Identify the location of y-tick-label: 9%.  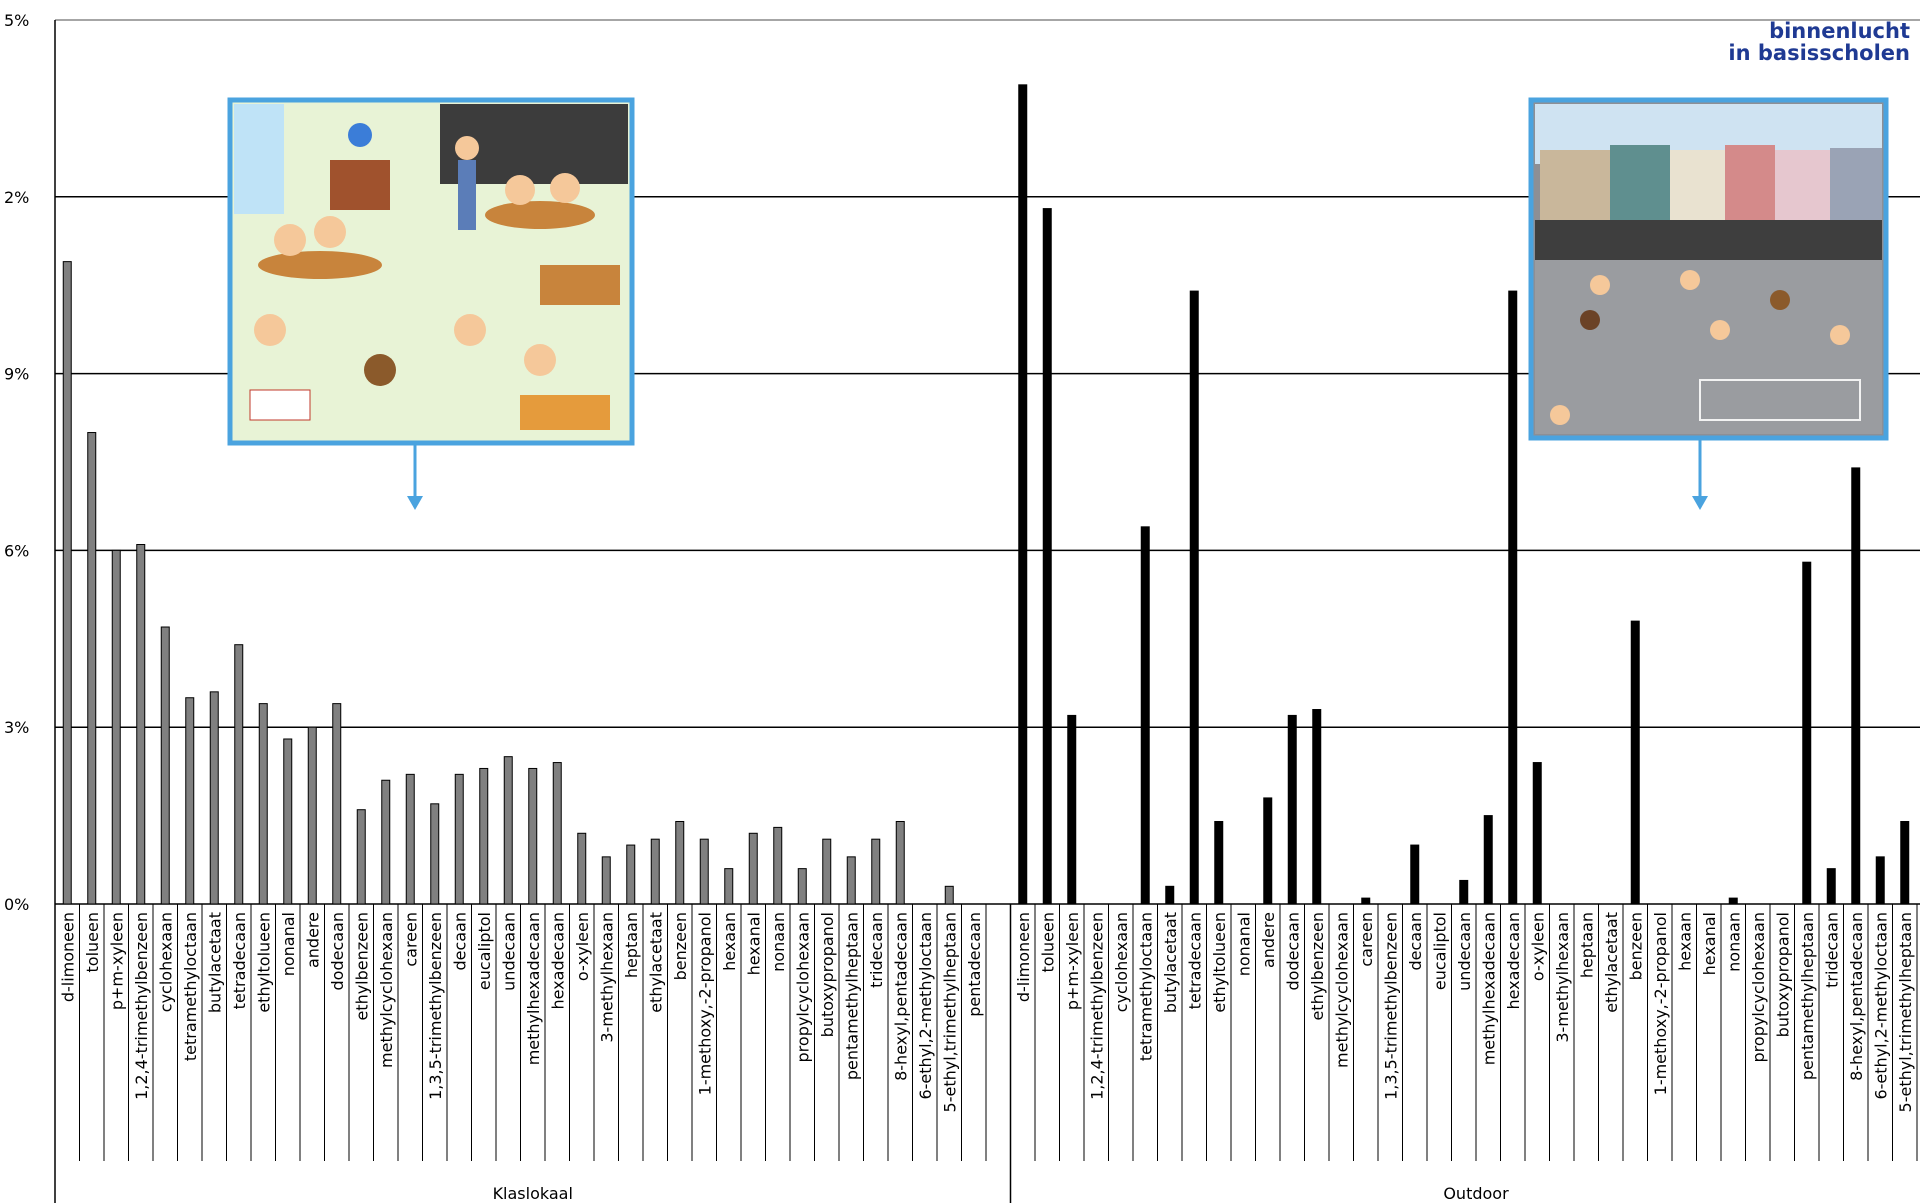
(16, 374).